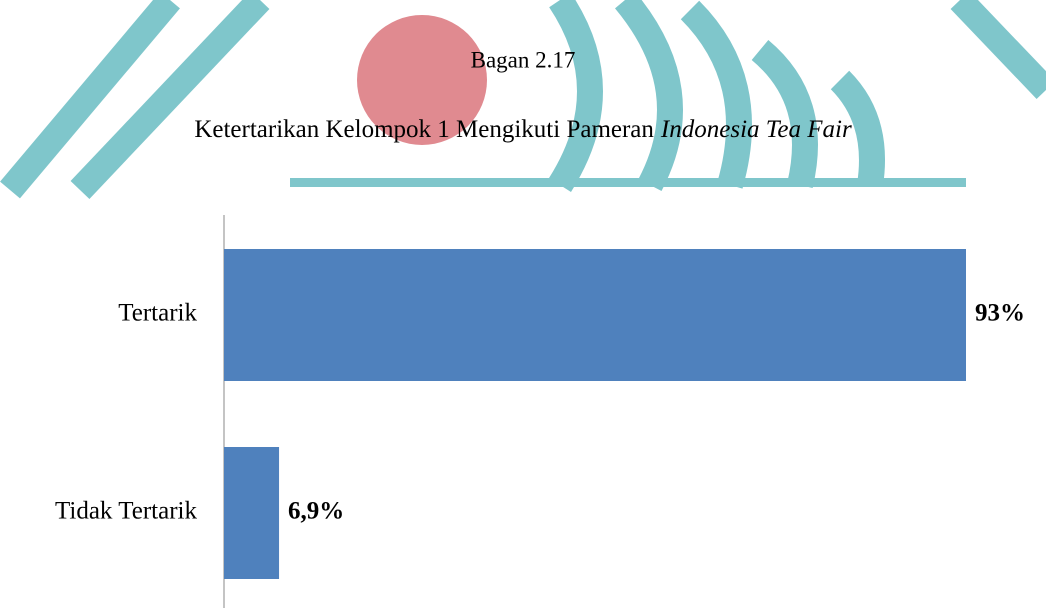  I want to click on bar, so click(252, 513).